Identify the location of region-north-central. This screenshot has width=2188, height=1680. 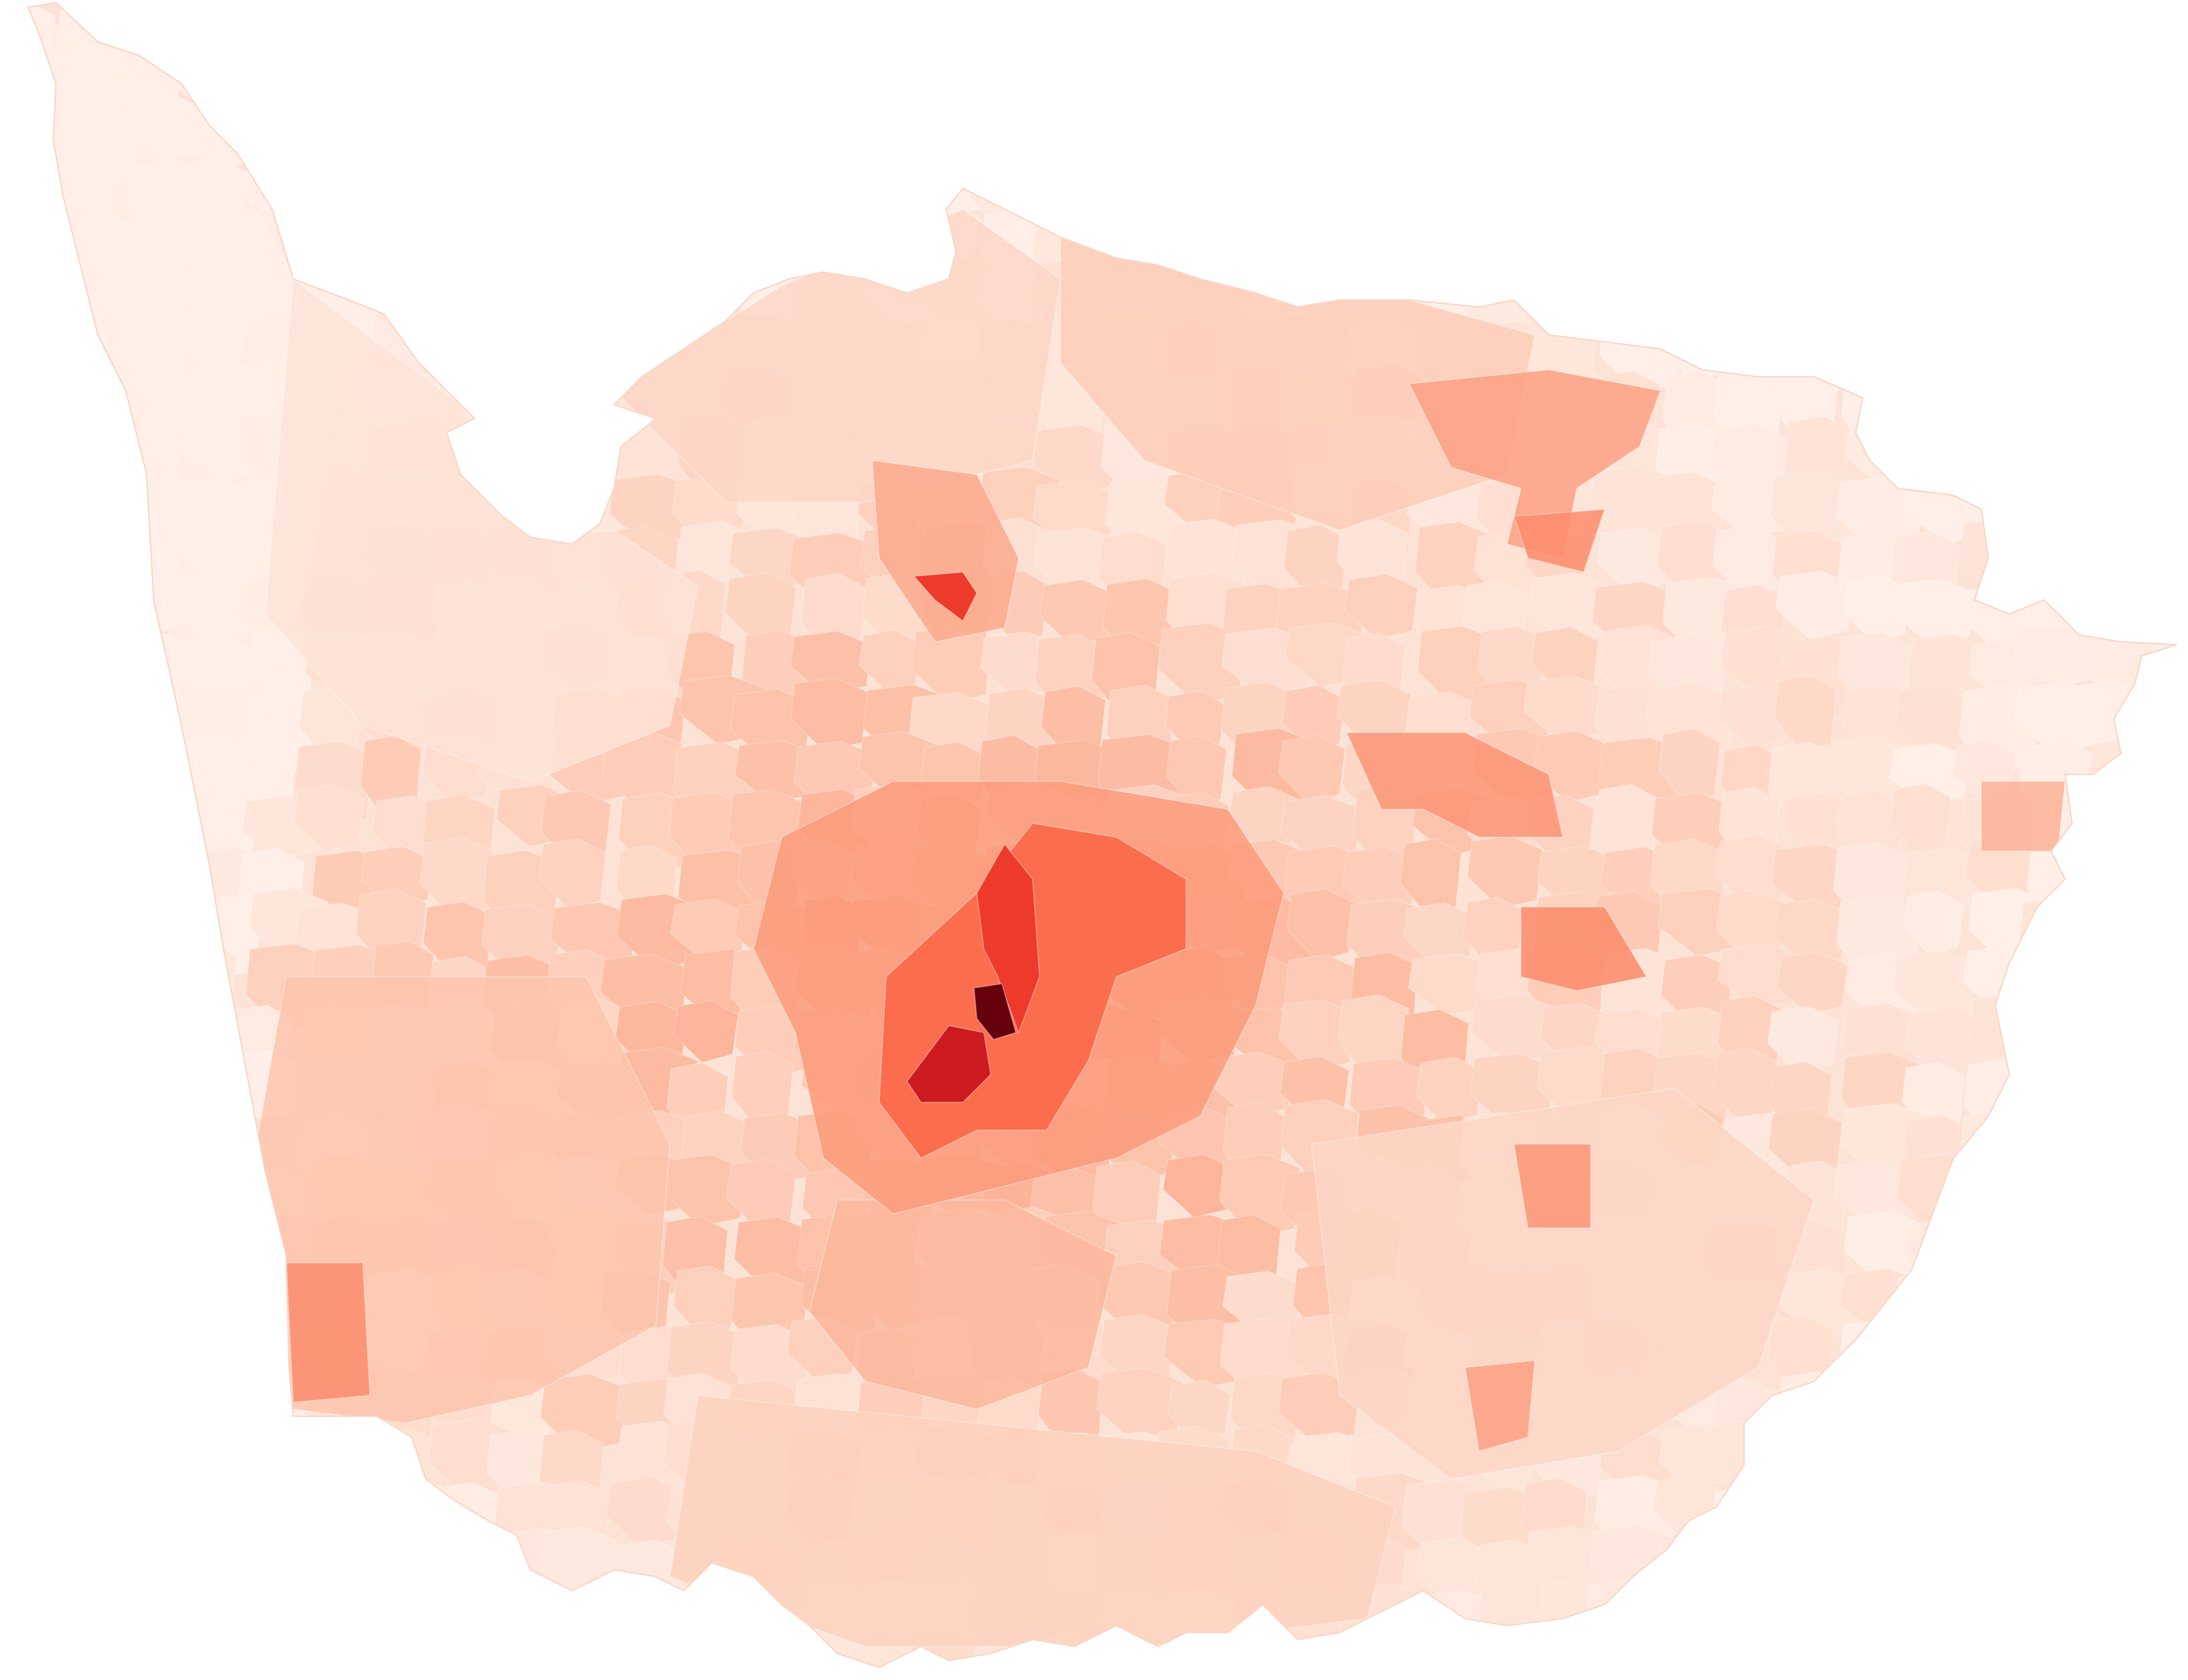
(837, 355).